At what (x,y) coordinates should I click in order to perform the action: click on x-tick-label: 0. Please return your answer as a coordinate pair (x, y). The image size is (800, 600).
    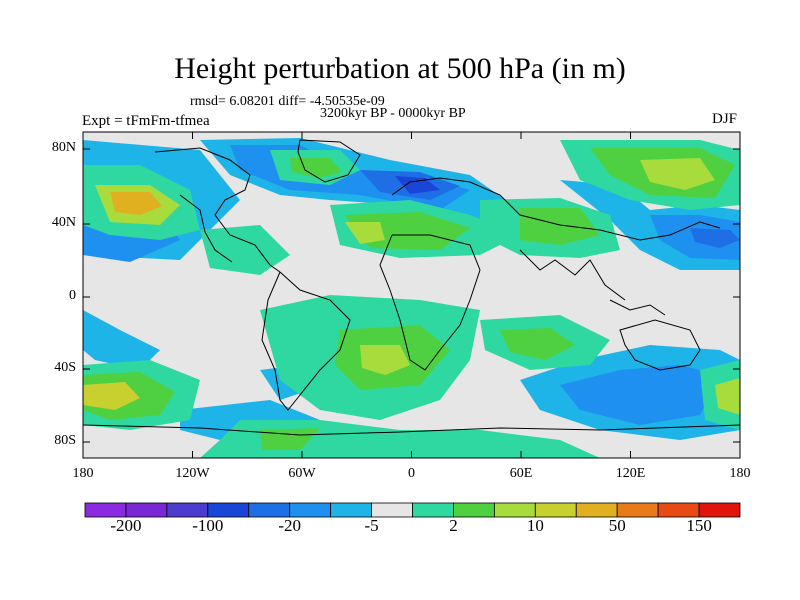
    Looking at the image, I should click on (411, 473).